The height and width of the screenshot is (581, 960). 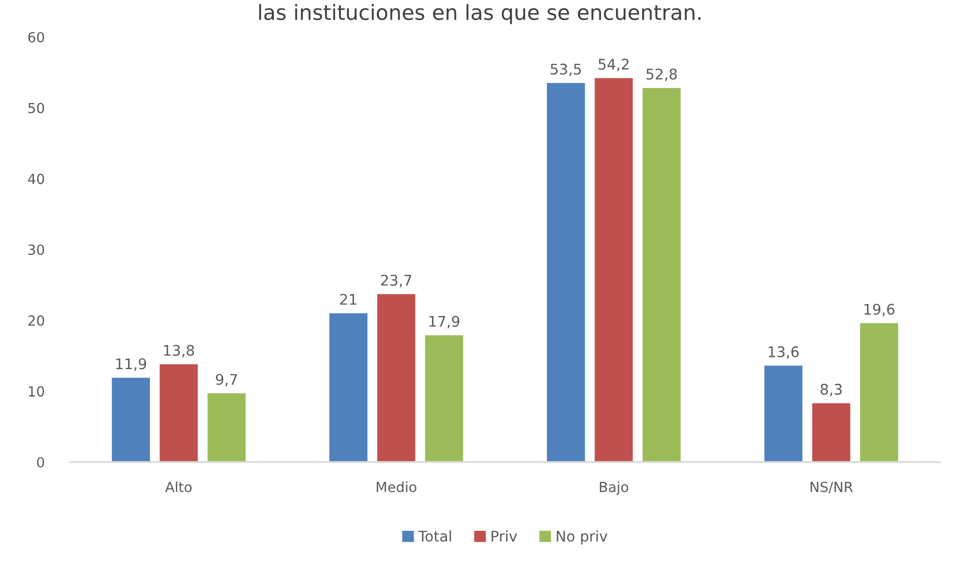 What do you see at coordinates (480, 14) in the screenshot?
I see `chart-title: las instituciones en las que se encuentran.` at bounding box center [480, 14].